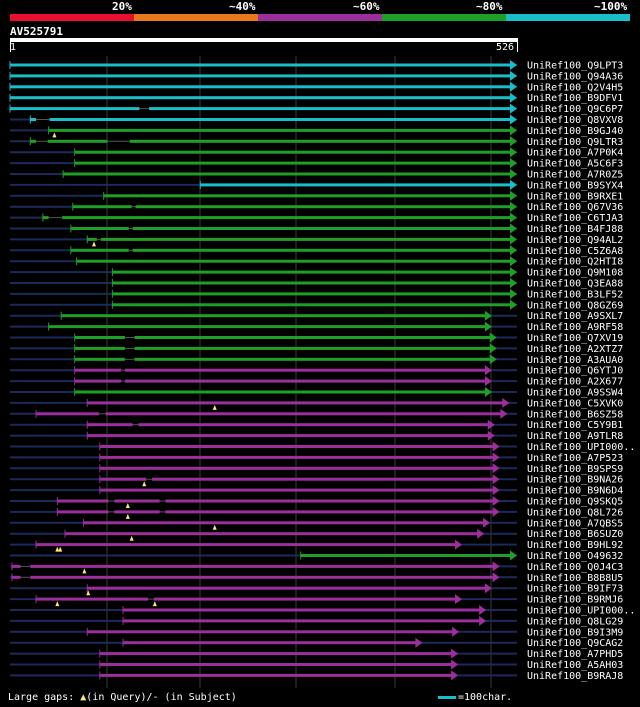 This screenshot has height=707, width=640. What do you see at coordinates (575, 621) in the screenshot?
I see `hit-label: UniRef100_Q8LG29` at bounding box center [575, 621].